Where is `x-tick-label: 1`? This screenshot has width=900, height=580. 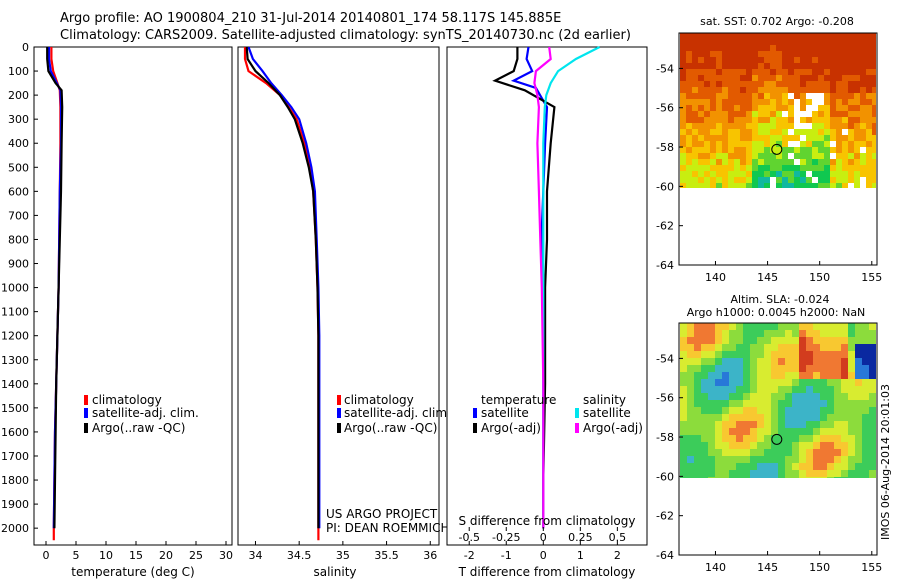 x-tick-label: 1 is located at coordinates (580, 555).